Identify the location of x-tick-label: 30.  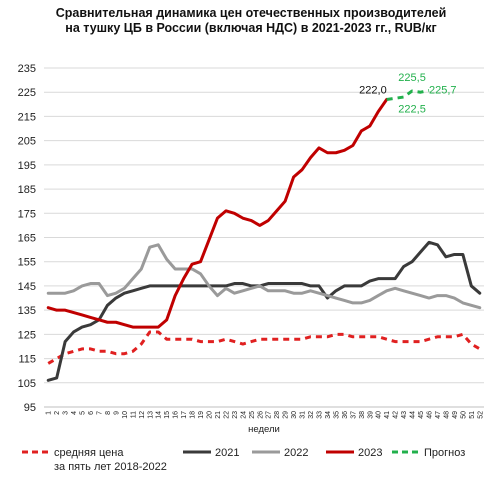
(294, 415).